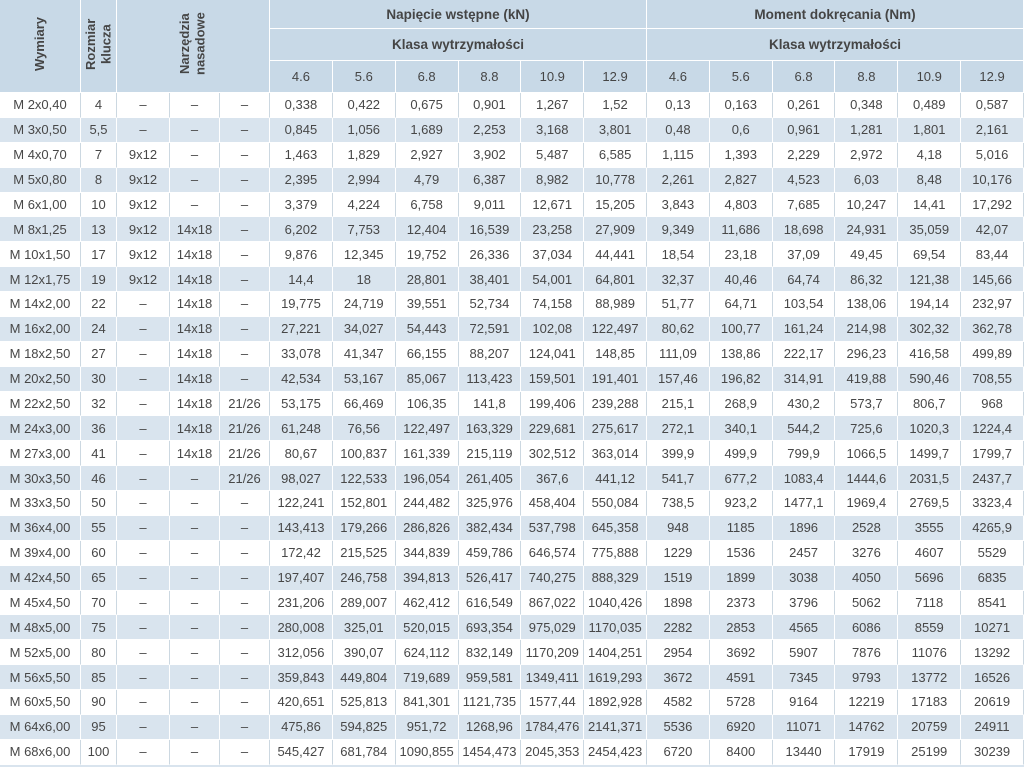 This screenshot has height=767, width=1024. Describe the element at coordinates (301, 653) in the screenshot. I see `cell-napiecie-wstepne: 312,056` at that location.